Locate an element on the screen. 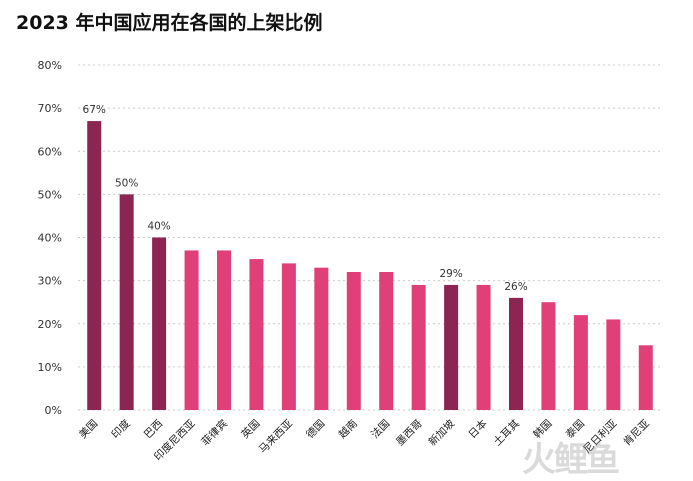  y-tick-label: 80% is located at coordinates (50, 65).